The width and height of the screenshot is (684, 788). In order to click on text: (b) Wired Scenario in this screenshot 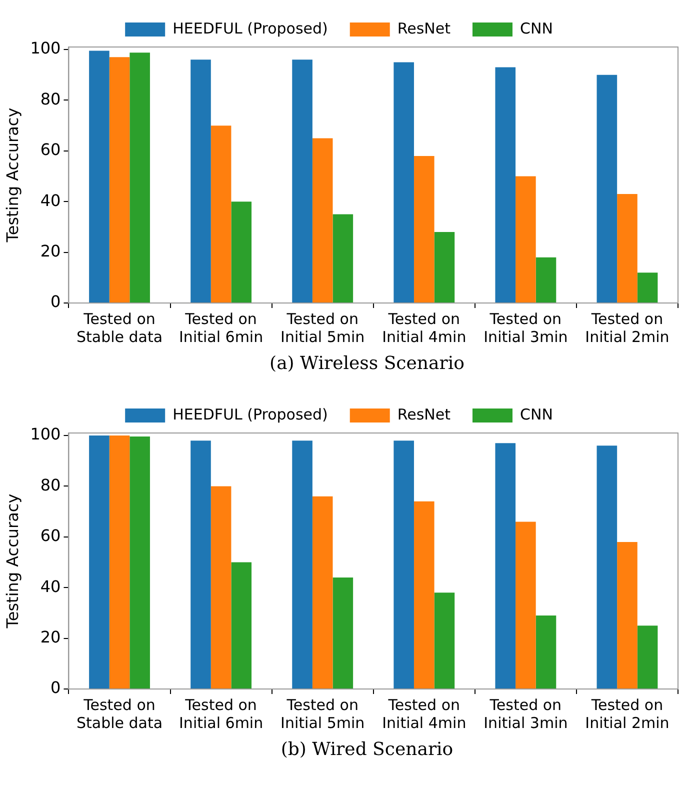, I will do `click(367, 750)`.